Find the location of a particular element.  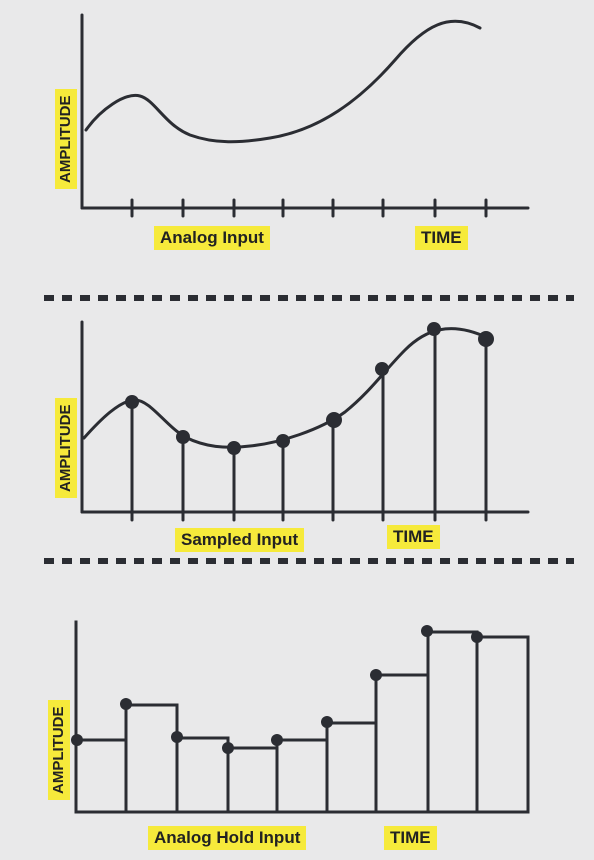

analog-hold-caption: Analog Hold Input is located at coordinates (227, 838).